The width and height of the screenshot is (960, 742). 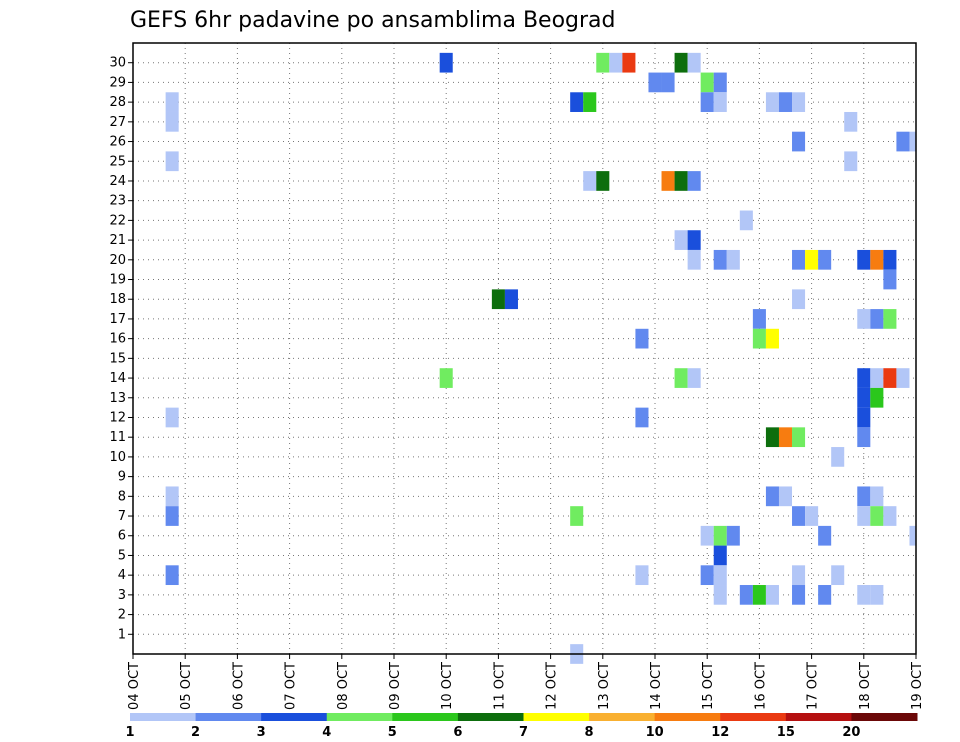 I want to click on colorbar-label: 10, so click(x=655, y=732).